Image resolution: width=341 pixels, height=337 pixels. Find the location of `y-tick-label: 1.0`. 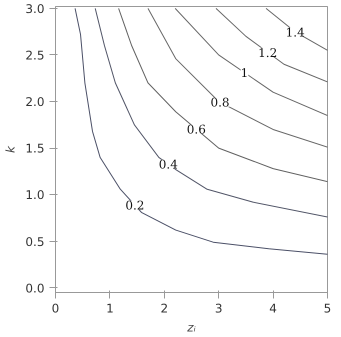

y-tick-label: 1.0 is located at coordinates (35, 195).